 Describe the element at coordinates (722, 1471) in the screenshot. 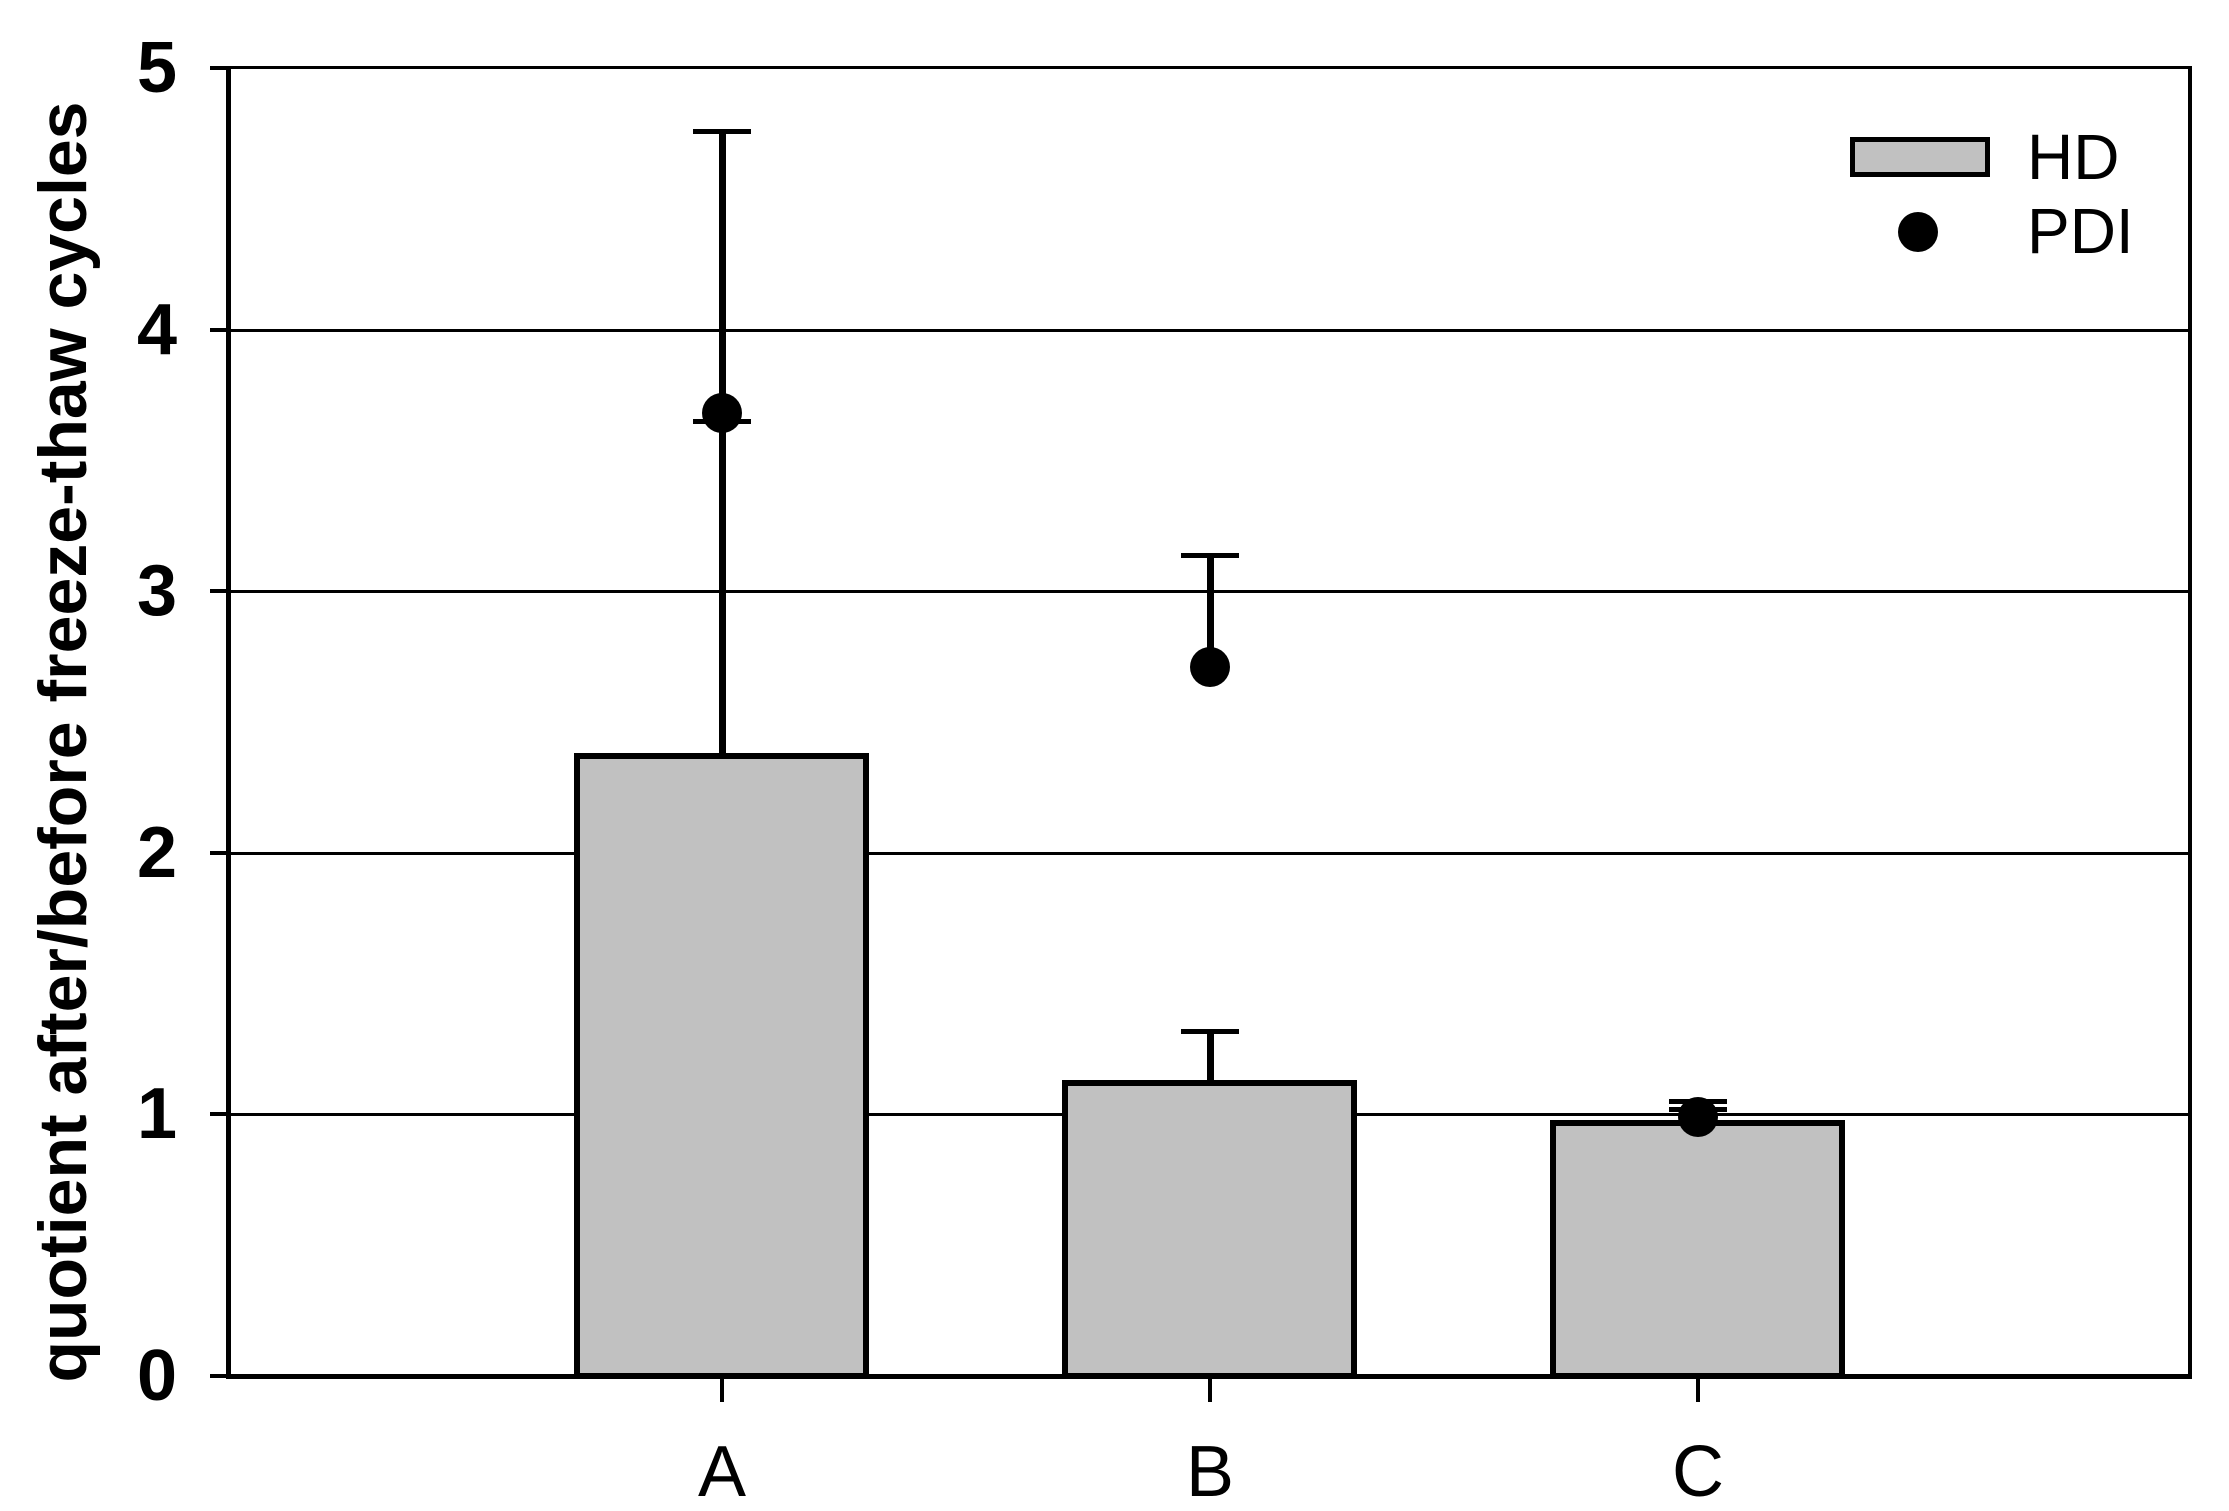

I see `x-category-label: A` at that location.